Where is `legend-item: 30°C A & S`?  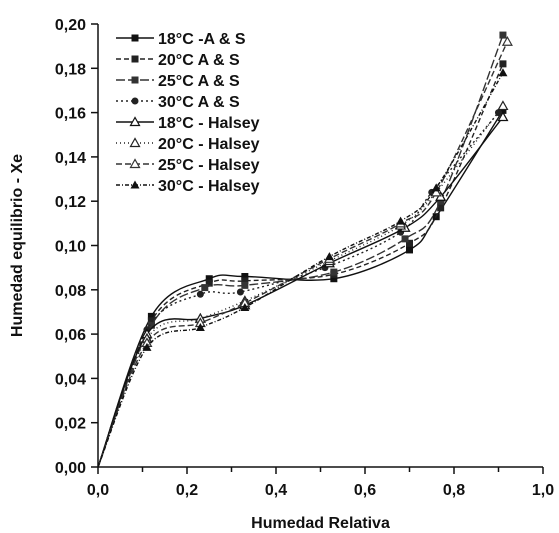
legend-item: 30°C A & S is located at coordinates (178, 102).